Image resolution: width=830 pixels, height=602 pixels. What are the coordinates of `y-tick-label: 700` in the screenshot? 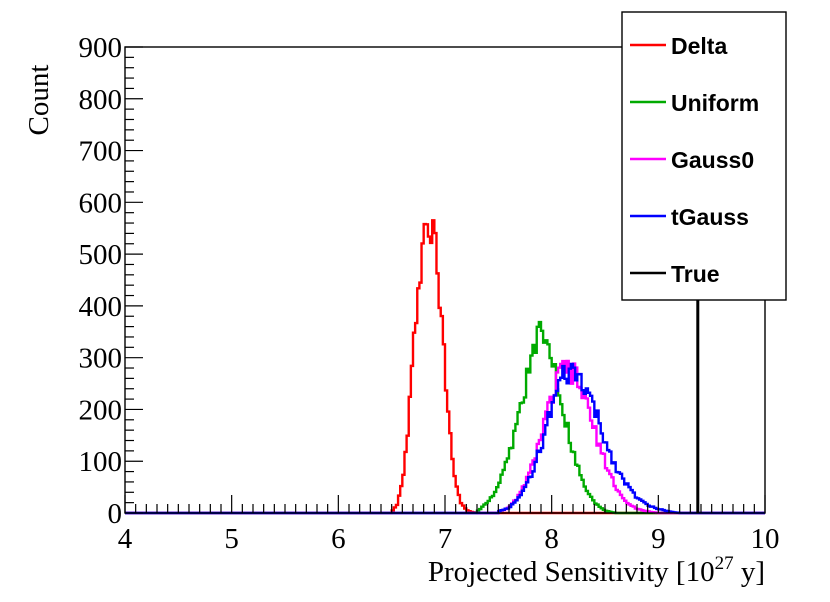 It's located at (101, 152).